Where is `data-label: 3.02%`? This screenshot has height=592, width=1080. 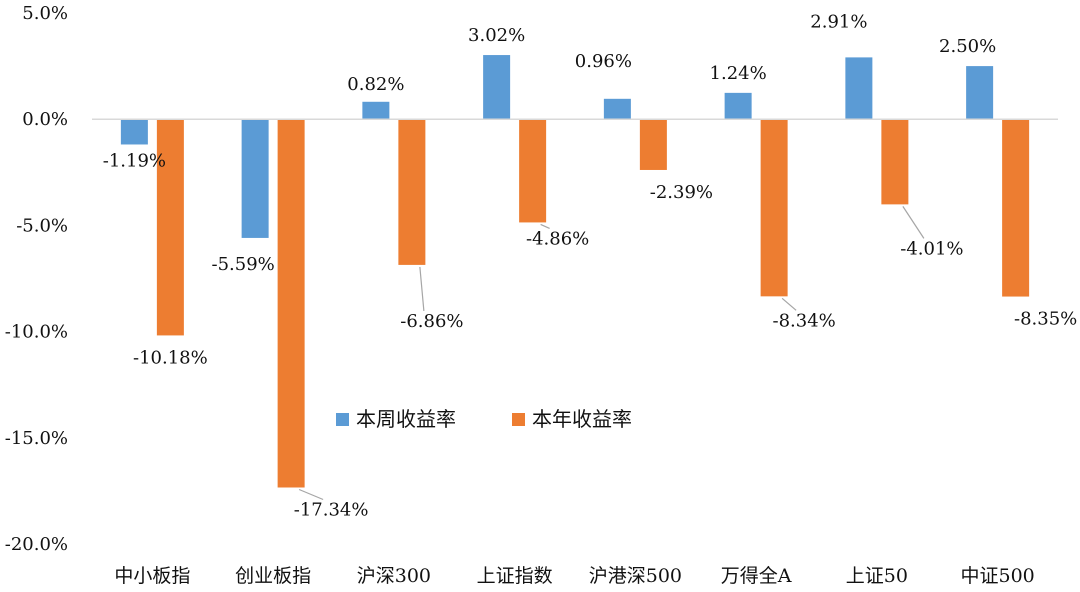 data-label: 3.02% is located at coordinates (496, 35).